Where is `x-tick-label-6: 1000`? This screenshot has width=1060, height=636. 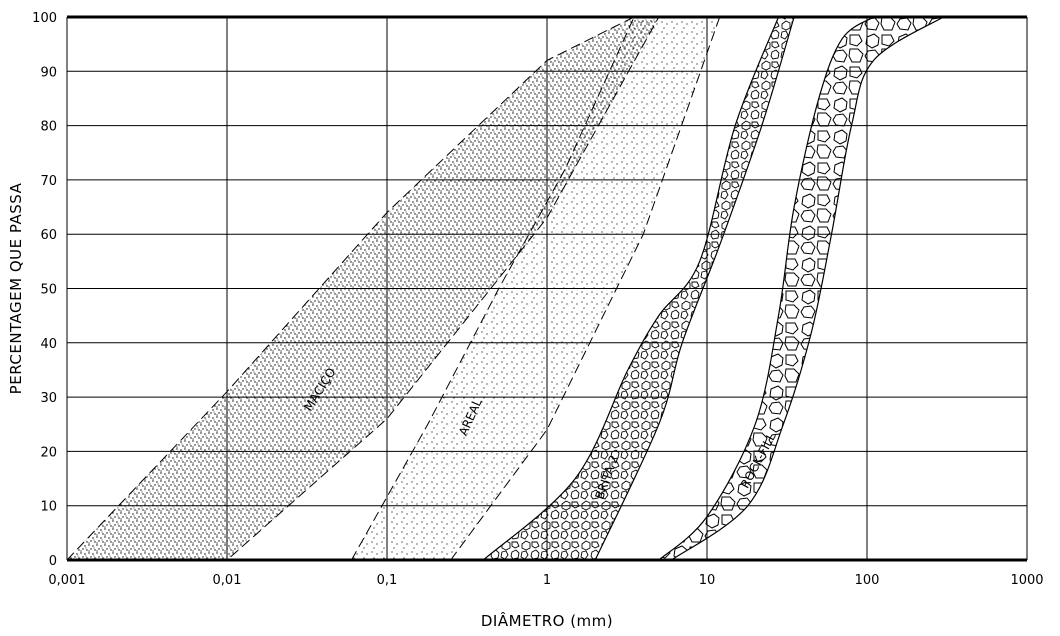 x-tick-label-6: 1000 is located at coordinates (1026, 580).